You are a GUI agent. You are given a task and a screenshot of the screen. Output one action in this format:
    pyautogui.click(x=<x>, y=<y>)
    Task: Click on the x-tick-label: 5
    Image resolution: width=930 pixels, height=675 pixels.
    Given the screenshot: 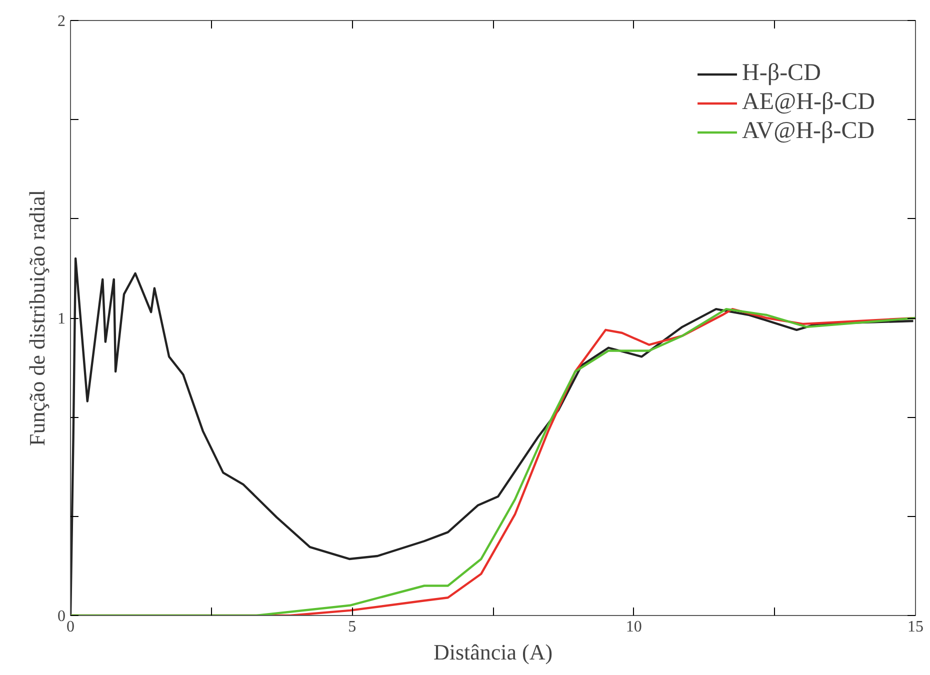 What is the action you would take?
    pyautogui.click(x=352, y=627)
    